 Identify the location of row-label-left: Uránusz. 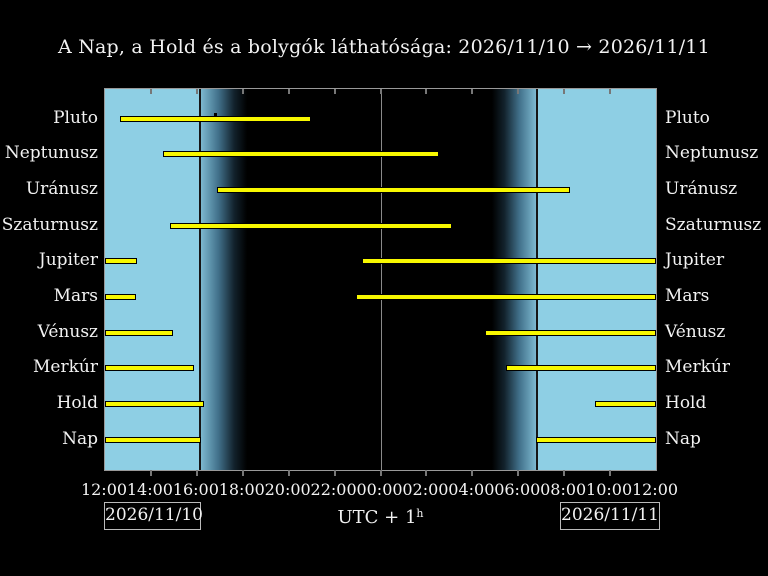
(61, 188).